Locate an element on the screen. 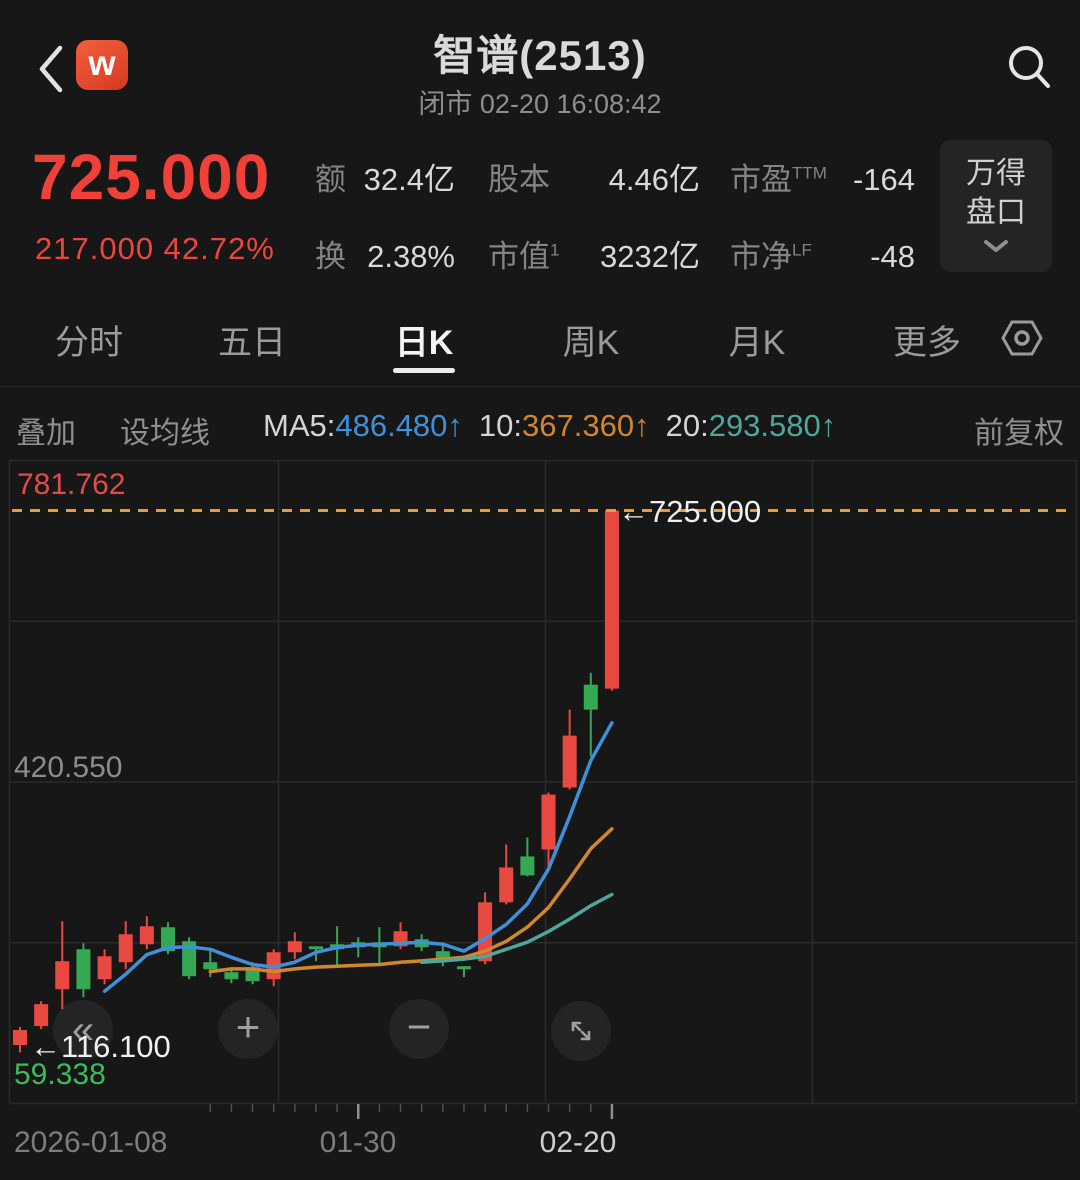 This screenshot has width=1080, height=1180. price-change: 217.000 42.72% is located at coordinates (155, 248).